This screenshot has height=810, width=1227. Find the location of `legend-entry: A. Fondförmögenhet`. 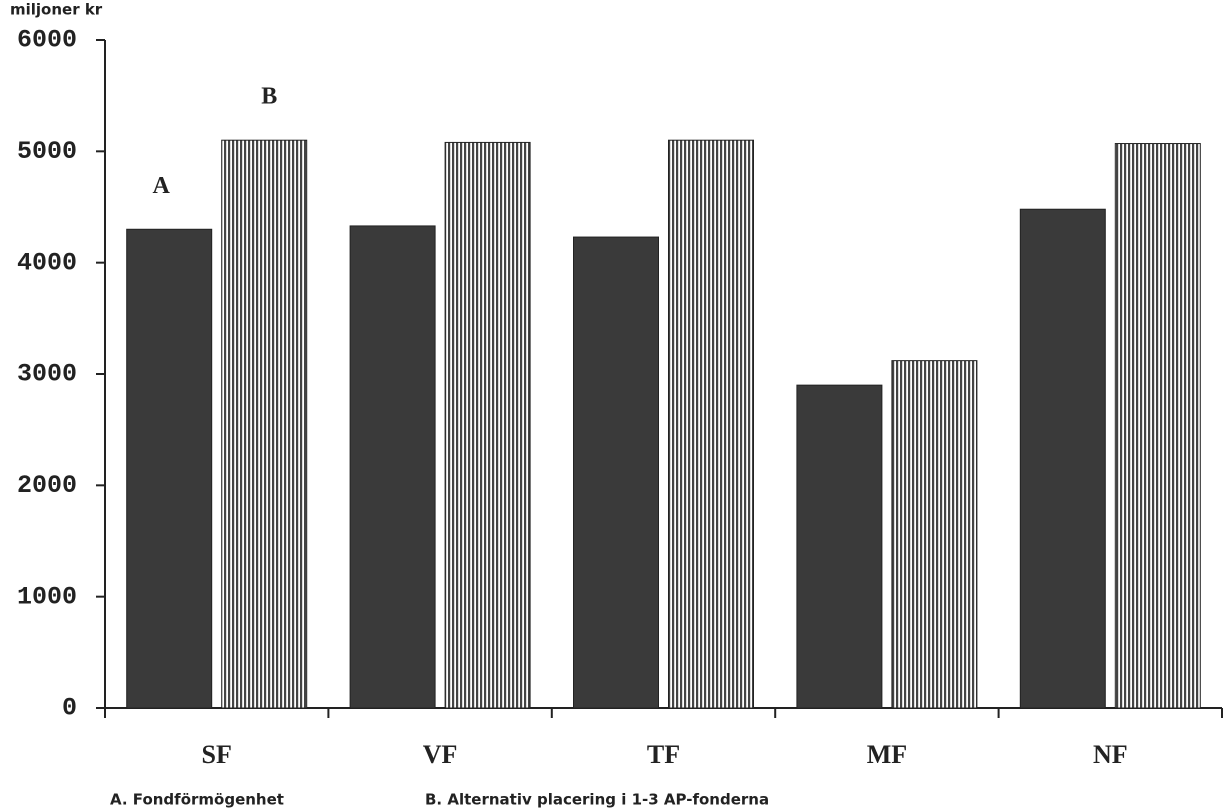

legend-entry: A. Fondförmögenhet is located at coordinates (197, 800).